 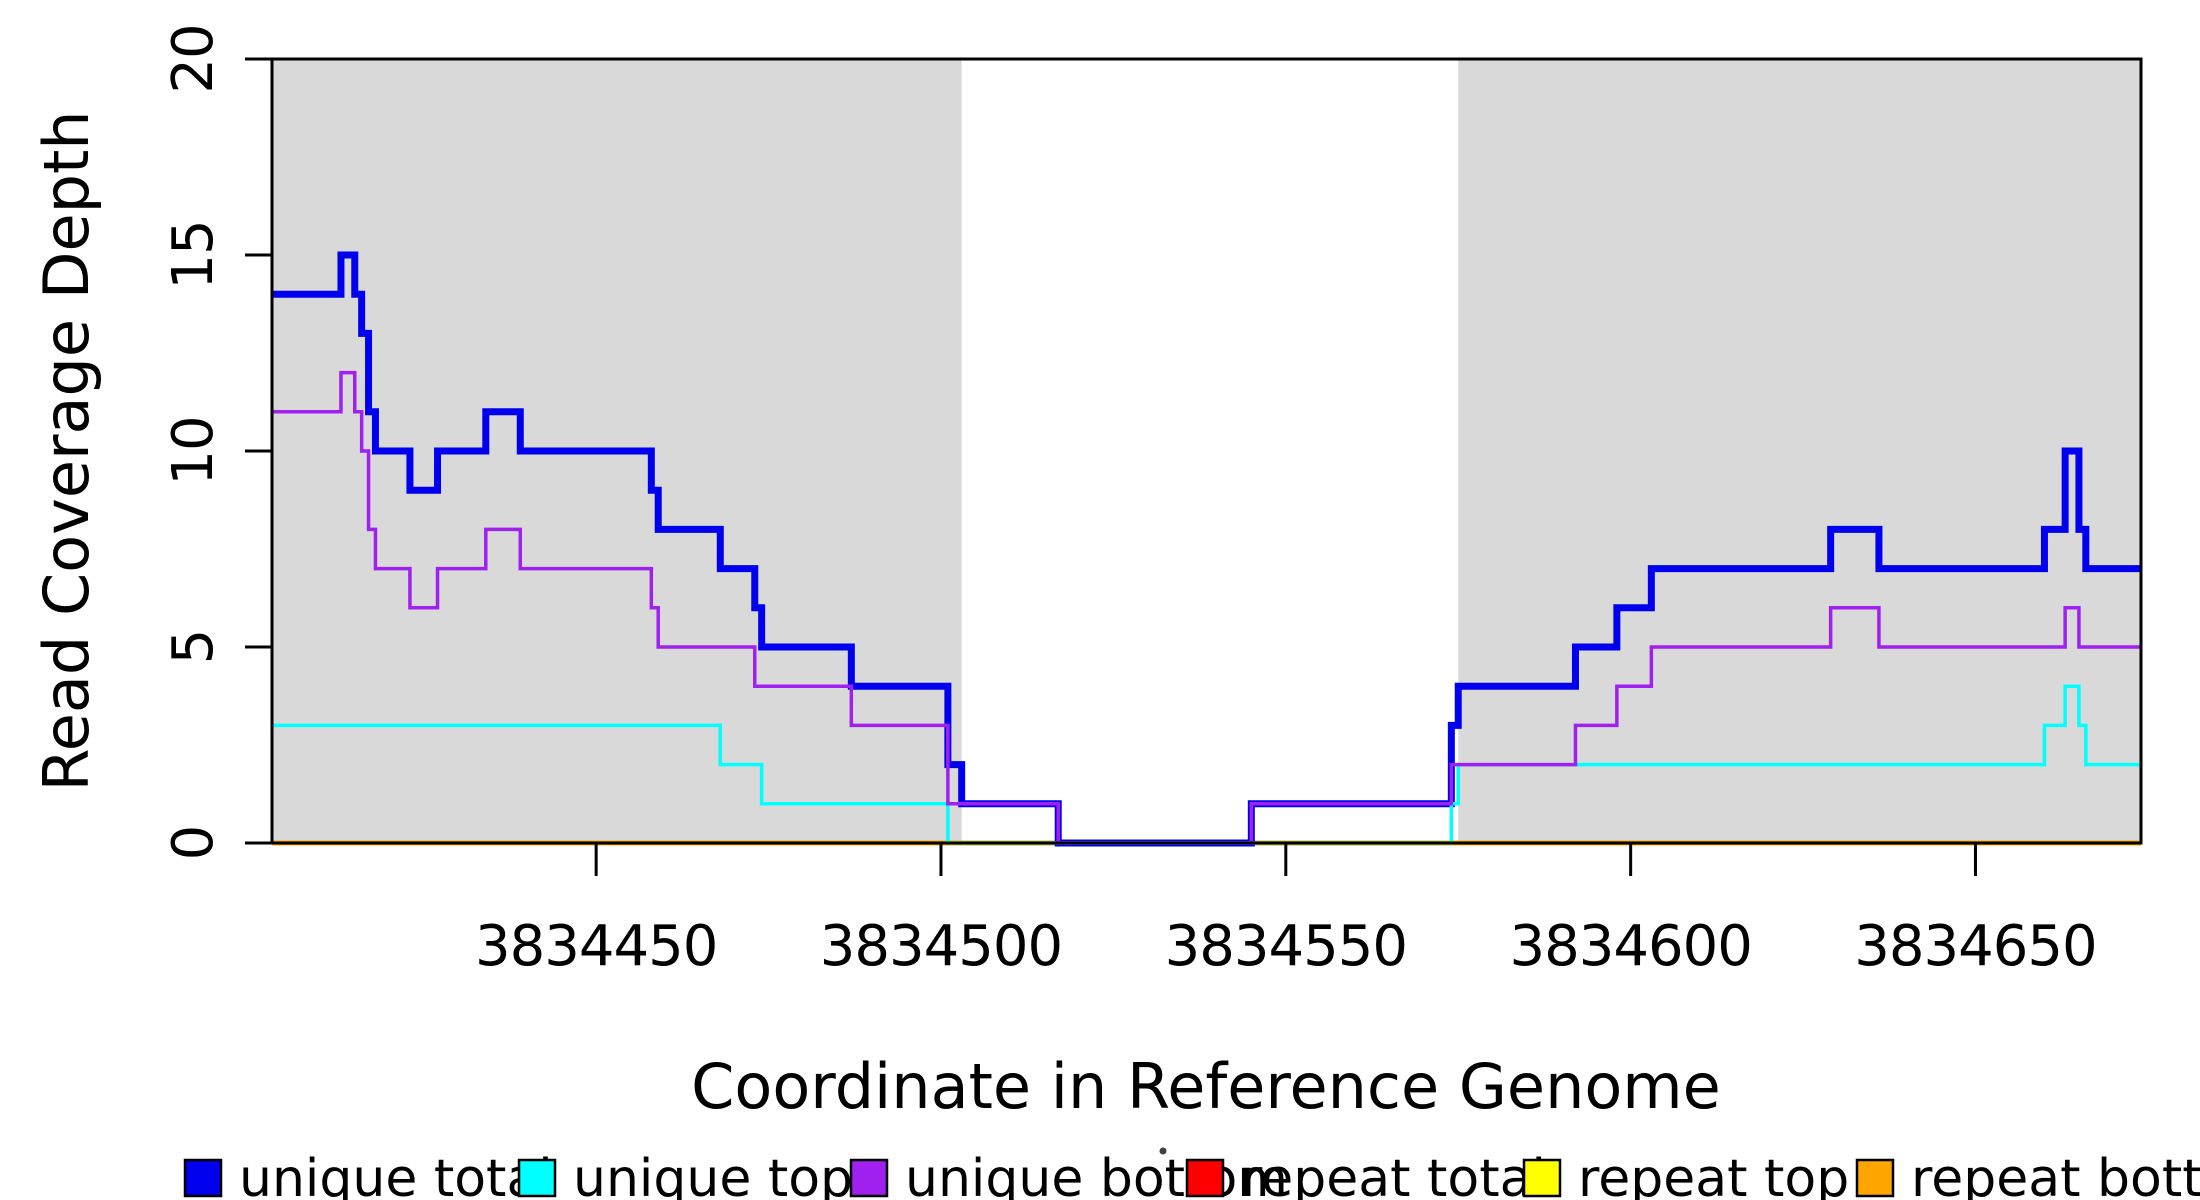 I want to click on series-line-unique-top, so click(x=1206, y=764).